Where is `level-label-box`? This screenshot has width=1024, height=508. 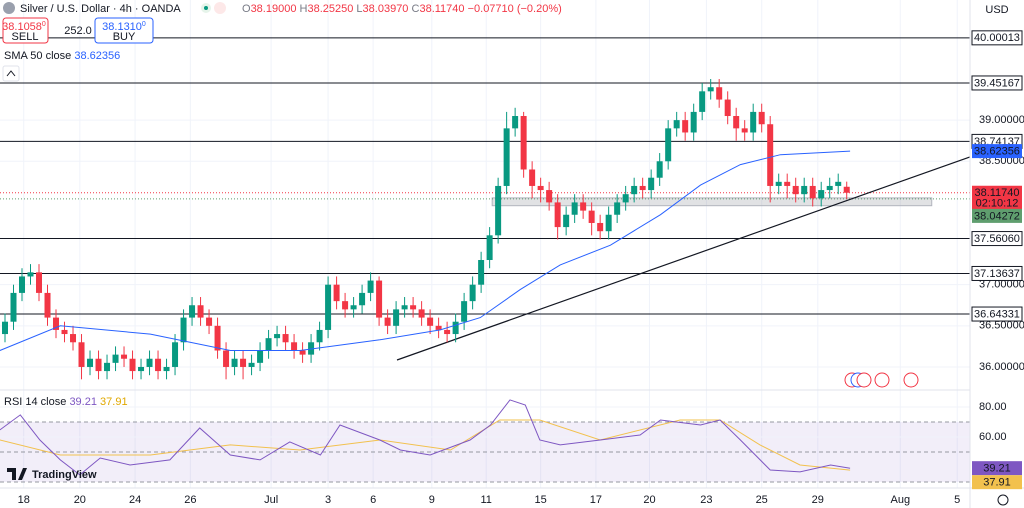
level-label-box is located at coordinates (997, 314).